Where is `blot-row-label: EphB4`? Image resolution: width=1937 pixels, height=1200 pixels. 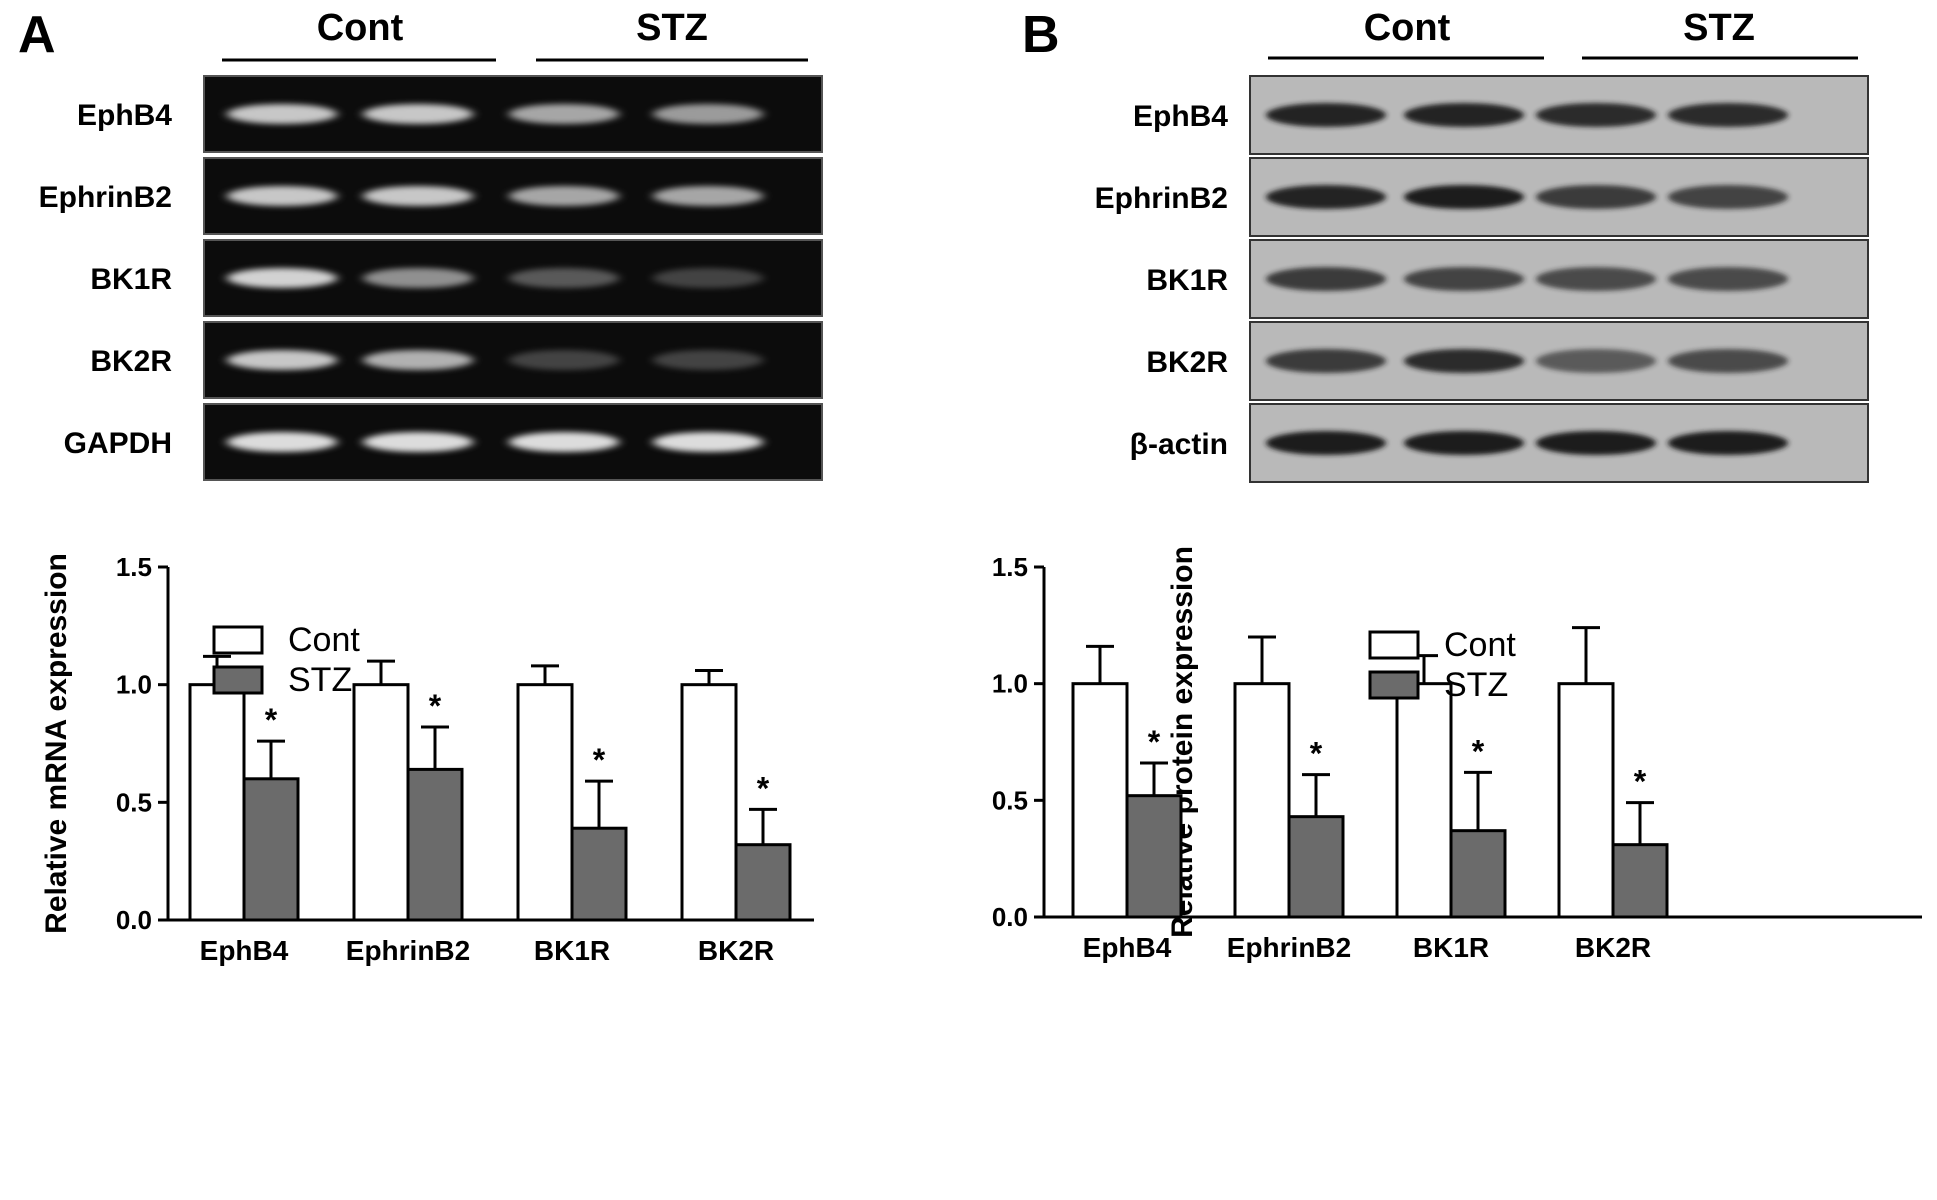 blot-row-label: EphB4 is located at coordinates (1180, 116).